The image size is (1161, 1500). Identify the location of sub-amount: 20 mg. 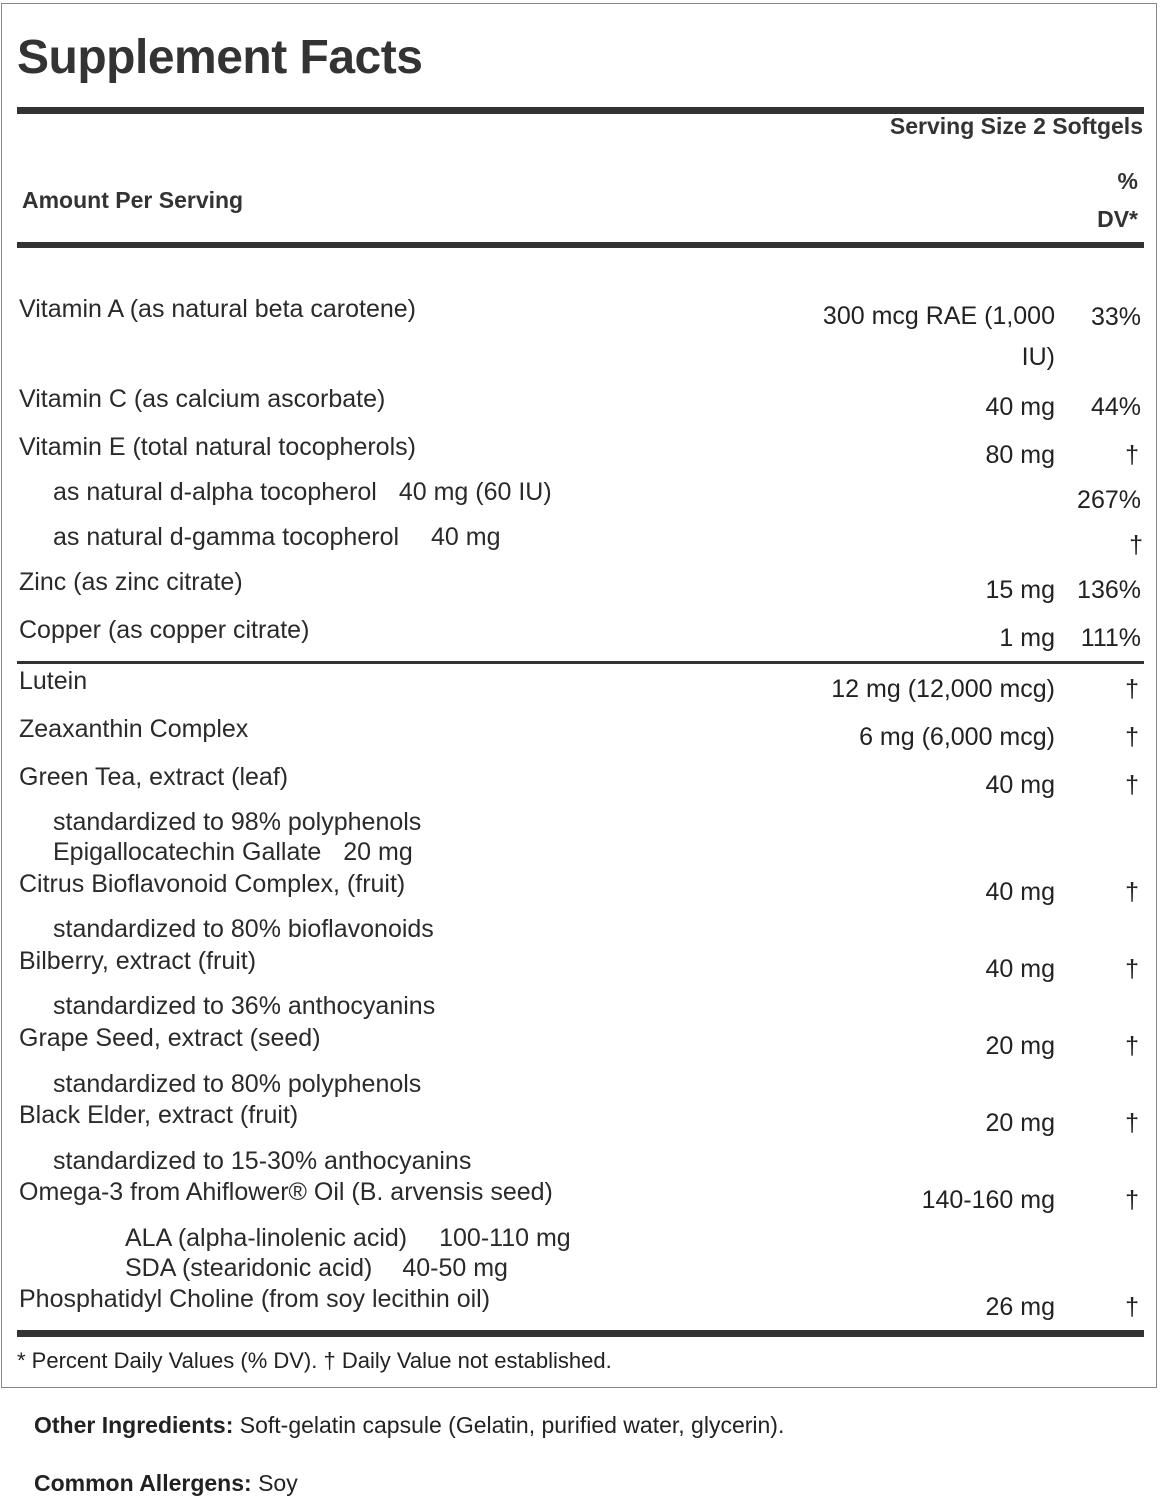
(378, 852).